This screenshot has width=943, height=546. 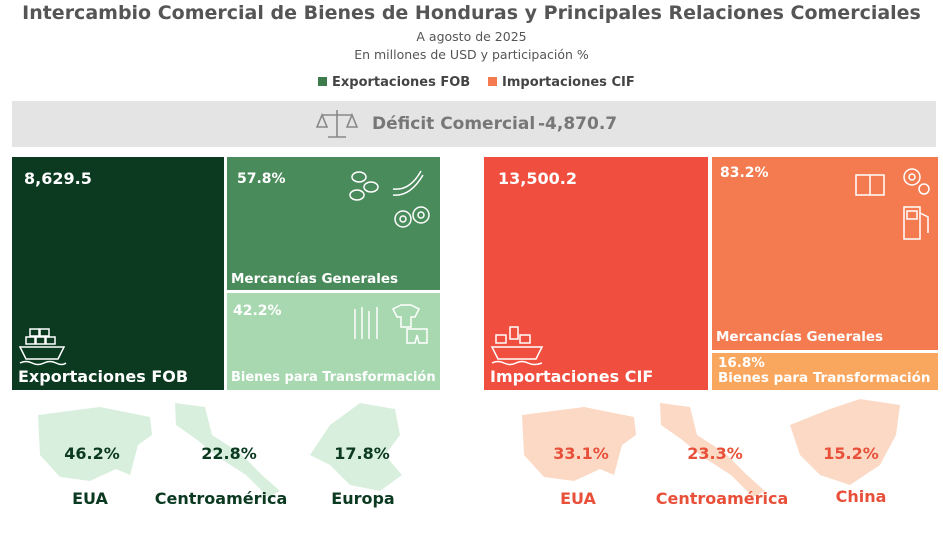 I want to click on exports-label: Exportaciones FOB, so click(x=103, y=376).